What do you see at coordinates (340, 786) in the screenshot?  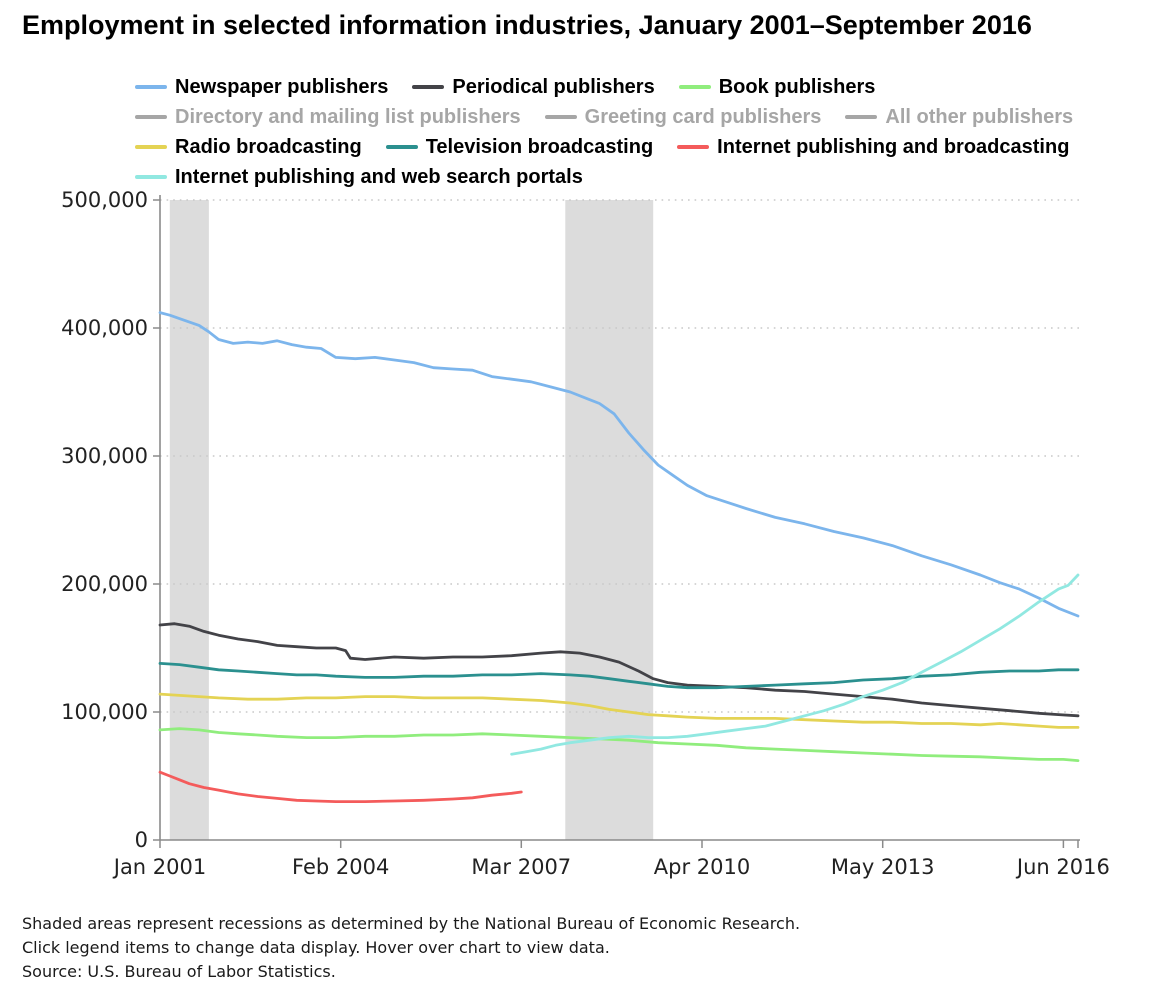 I see `series-line-internet-publishing-and-broadcasting` at bounding box center [340, 786].